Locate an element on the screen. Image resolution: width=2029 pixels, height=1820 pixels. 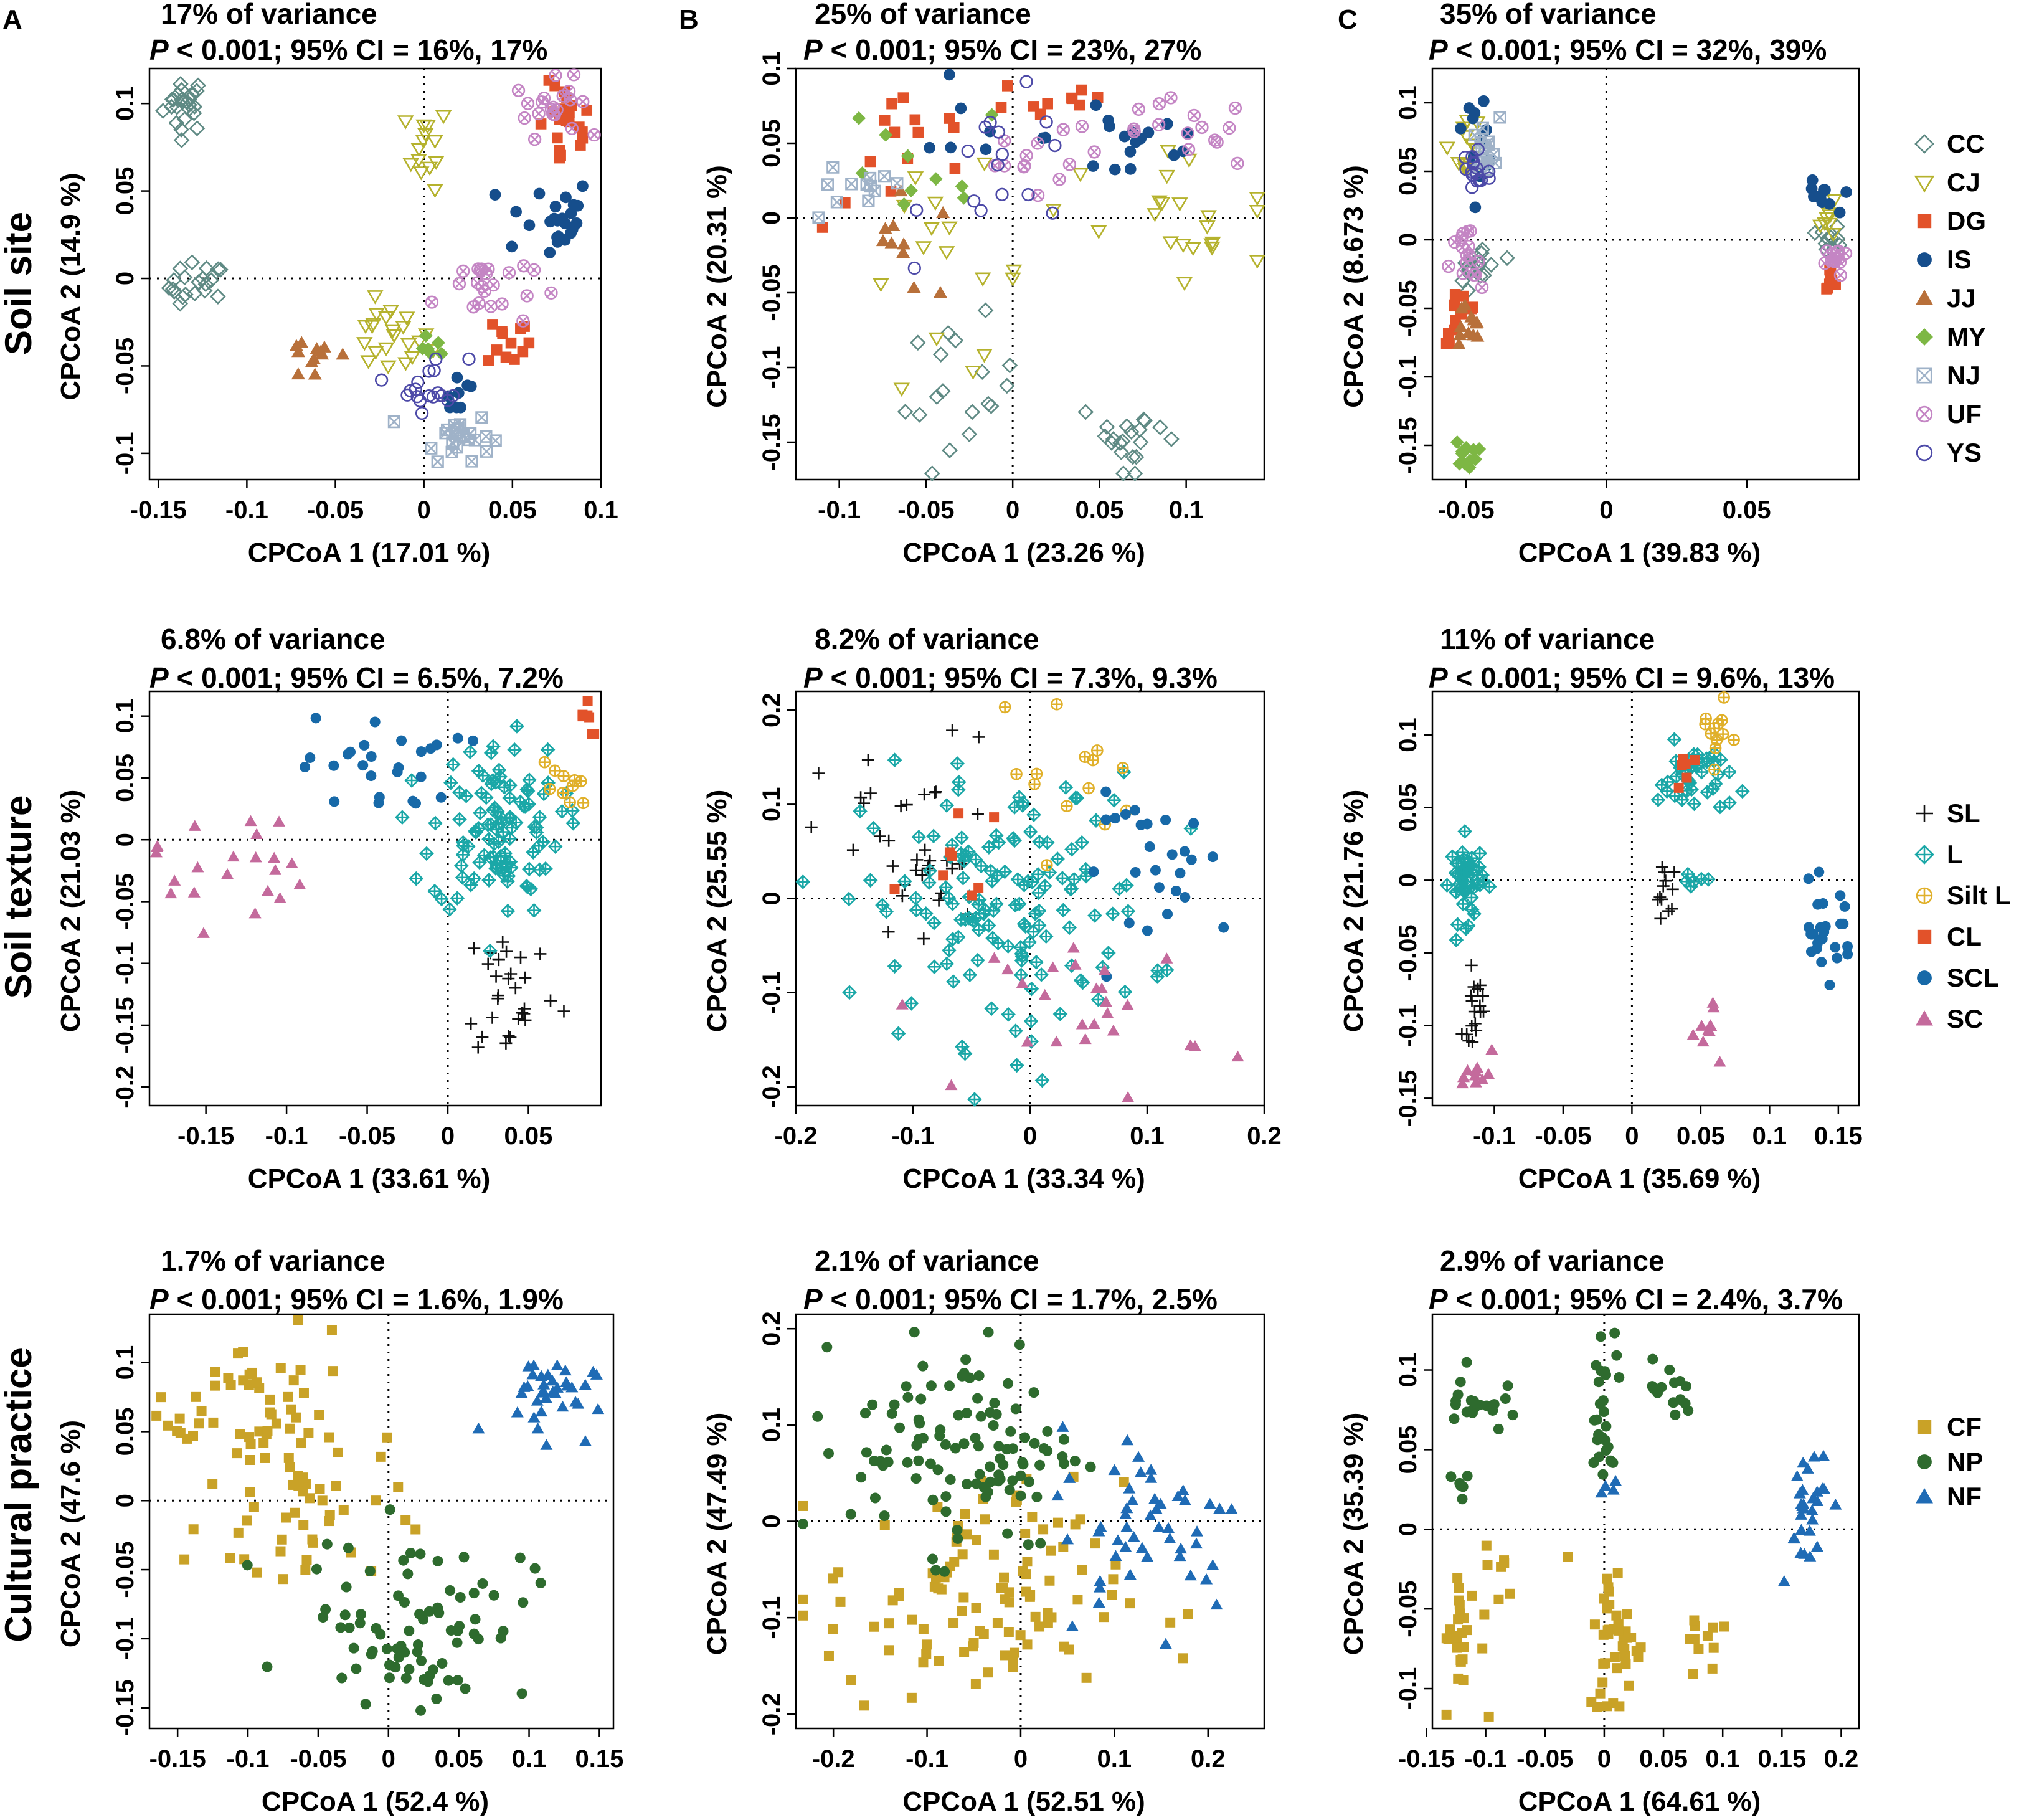
y-tick-label: -0.15 is located at coordinates (1408, 1099).